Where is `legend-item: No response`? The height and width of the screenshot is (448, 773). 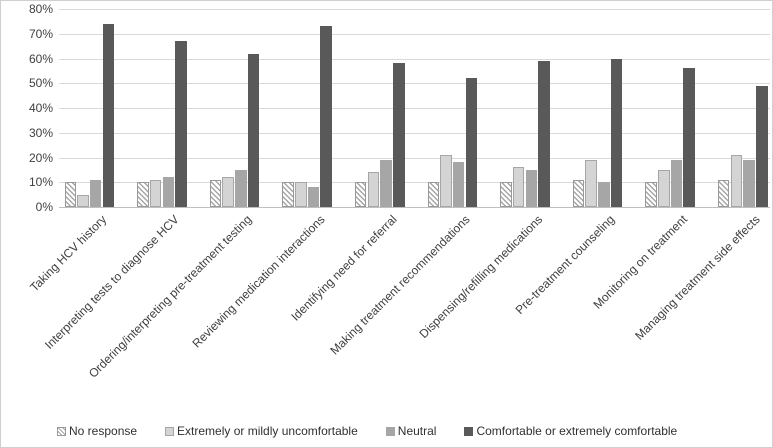 legend-item: No response is located at coordinates (97, 431).